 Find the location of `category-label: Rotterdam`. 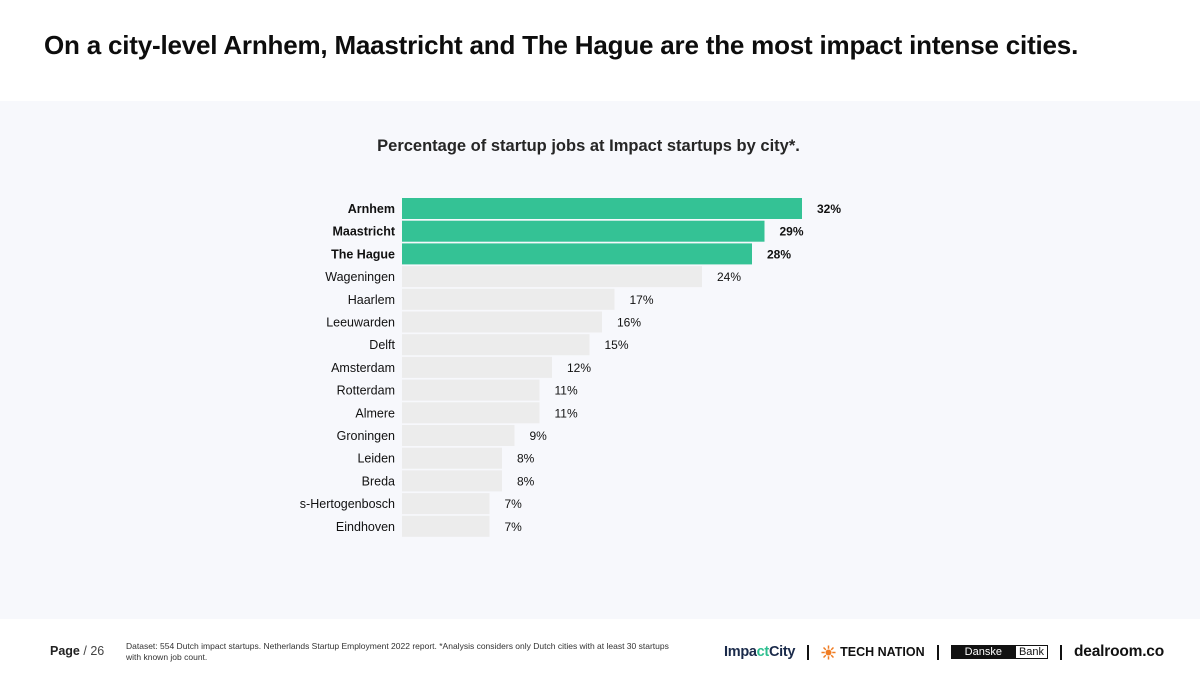

category-label: Rotterdam is located at coordinates (366, 391).